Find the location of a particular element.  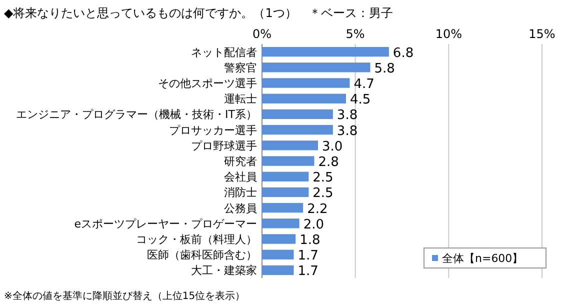

y-tick-label: 会社員 is located at coordinates (240, 177).